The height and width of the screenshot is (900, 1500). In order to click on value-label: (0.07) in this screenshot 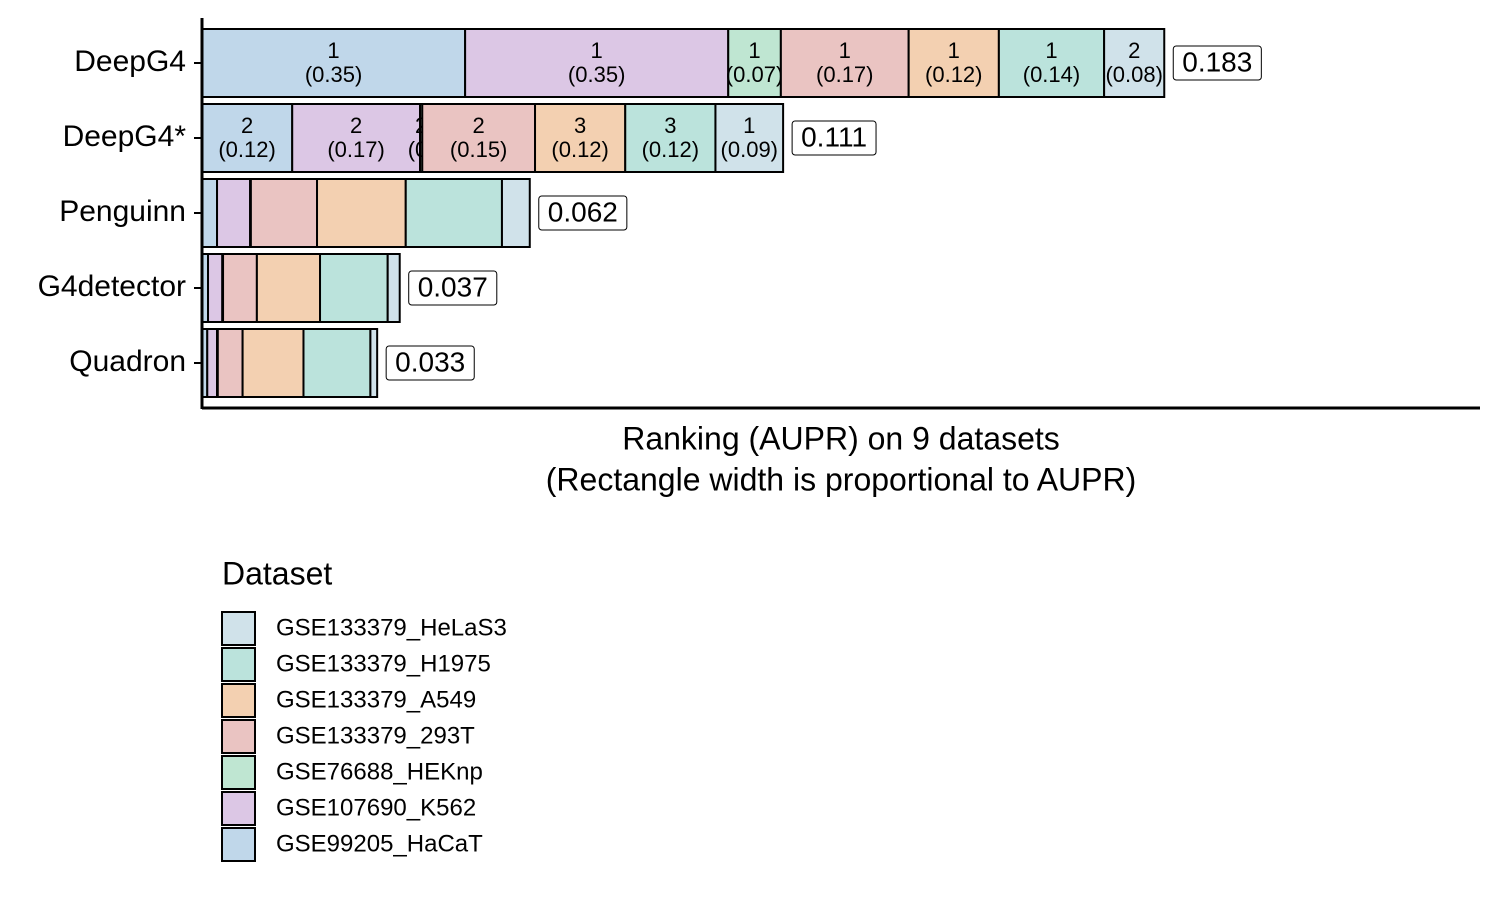, I will do `click(754, 74)`.